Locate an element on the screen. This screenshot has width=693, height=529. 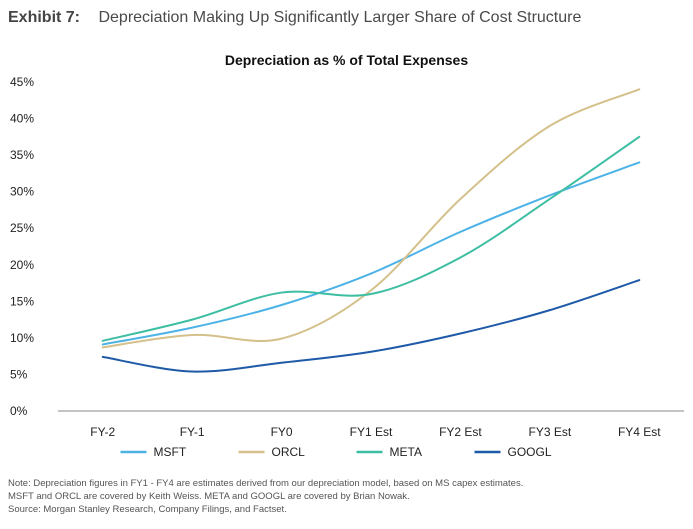
y-tick-label: 5% is located at coordinates (19, 374).